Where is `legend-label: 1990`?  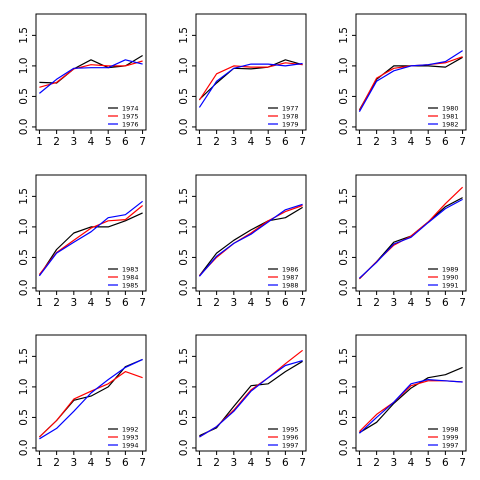
legend-label: 1990 is located at coordinates (450, 277).